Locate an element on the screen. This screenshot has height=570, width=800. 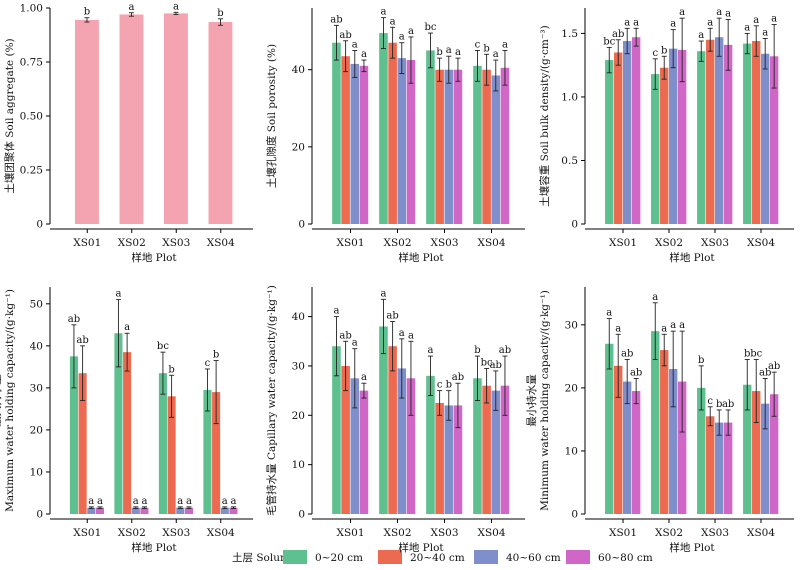
y-tick-label: 20 is located at coordinates (571, 388).